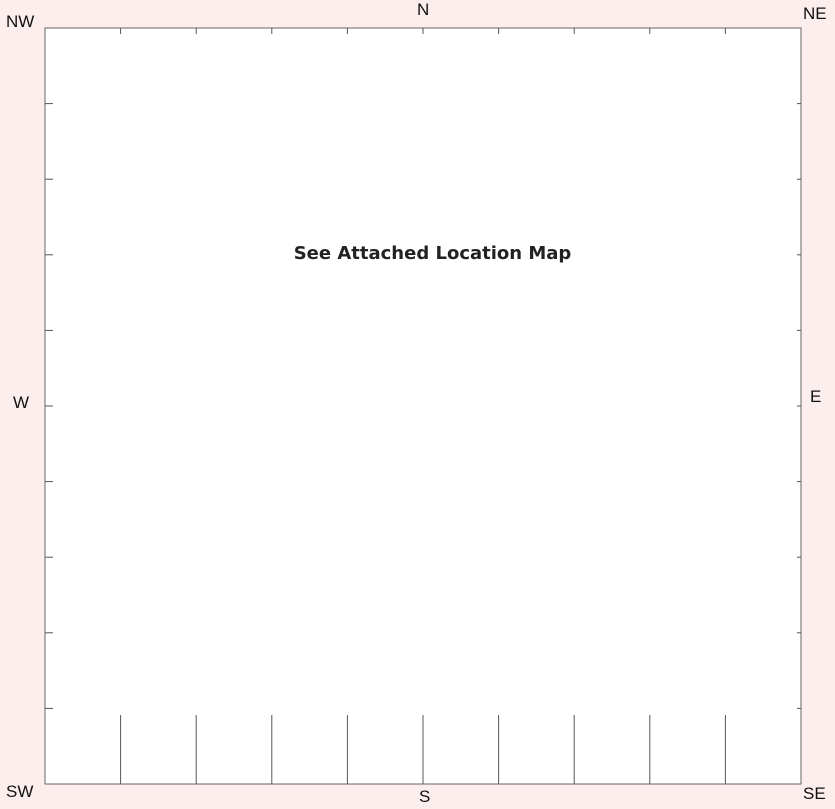  Describe the element at coordinates (816, 396) in the screenshot. I see `compass-label-east: E` at that location.